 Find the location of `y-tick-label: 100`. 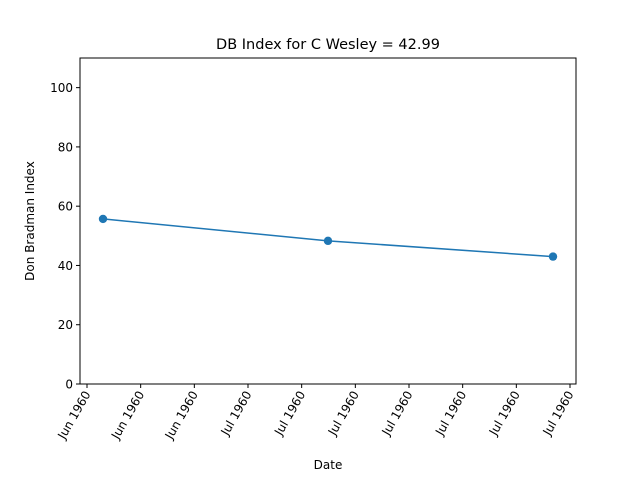

y-tick-label: 100 is located at coordinates (61, 88).